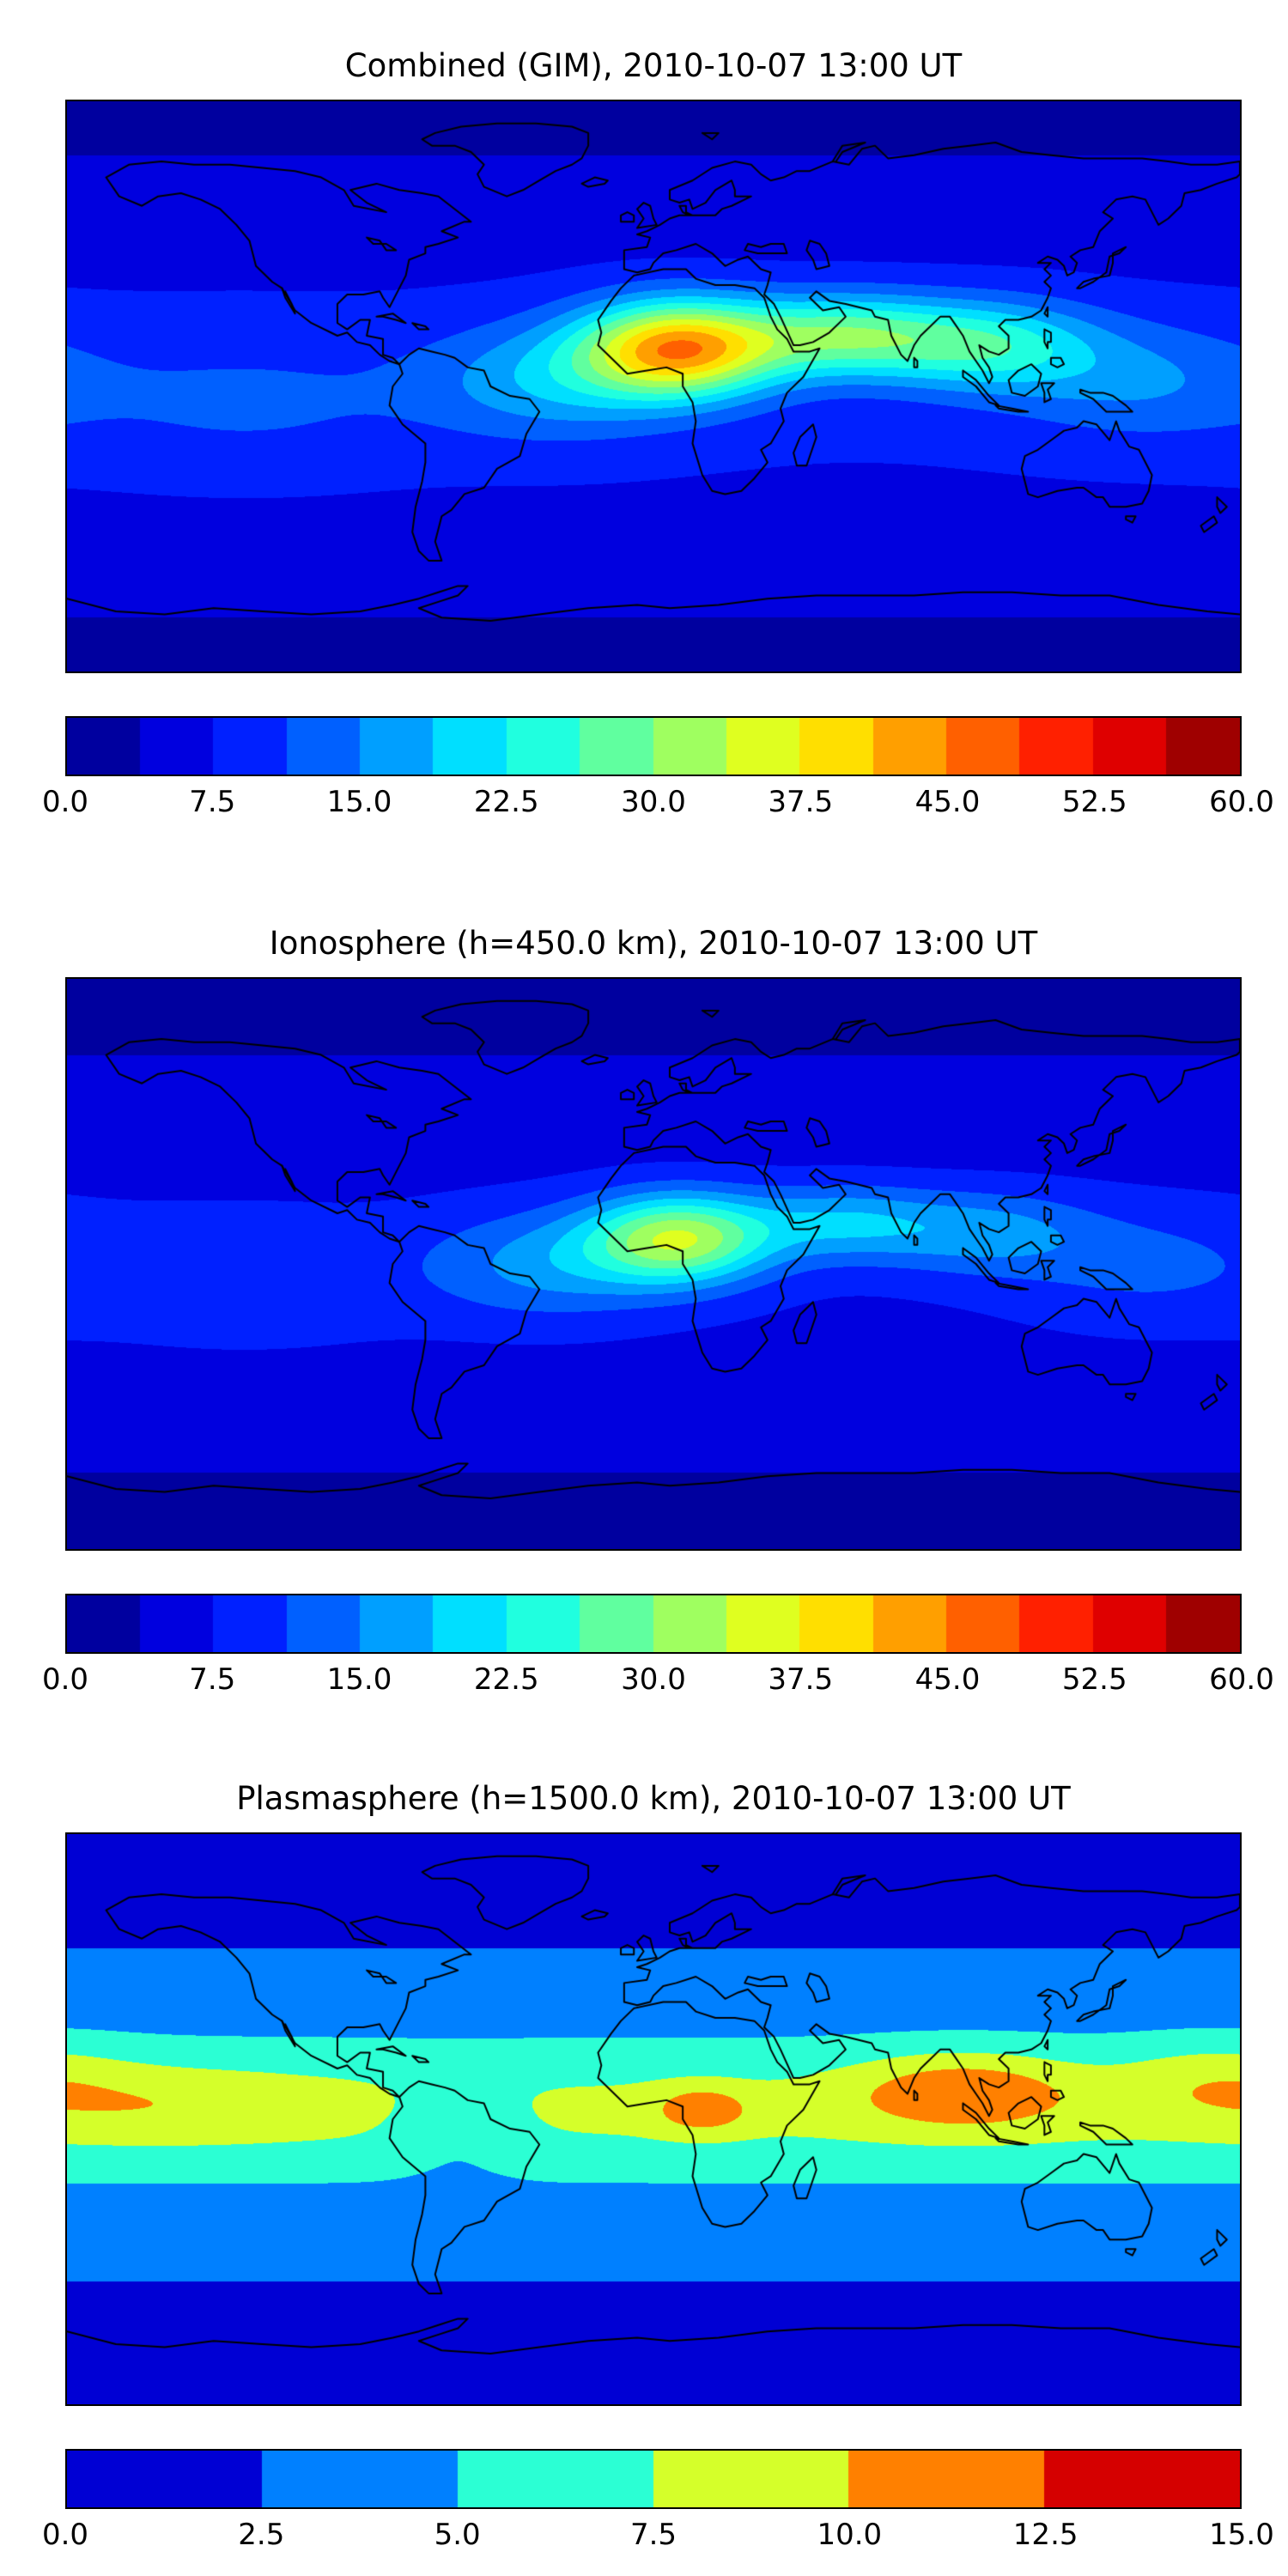 Image resolution: width=1288 pixels, height=2576 pixels. I want to click on colorbar-frame-ionosphere, so click(653, 1624).